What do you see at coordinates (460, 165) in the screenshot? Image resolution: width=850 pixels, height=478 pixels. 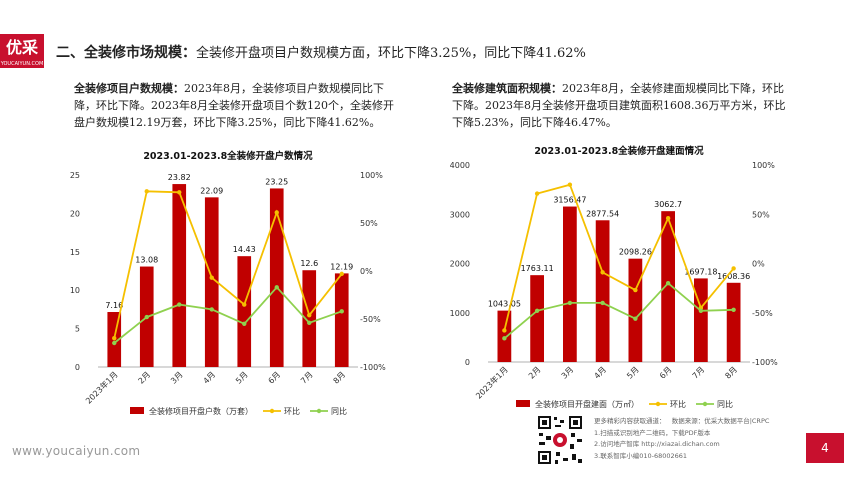 I see `area-left-tick-label: 4000` at bounding box center [460, 165].